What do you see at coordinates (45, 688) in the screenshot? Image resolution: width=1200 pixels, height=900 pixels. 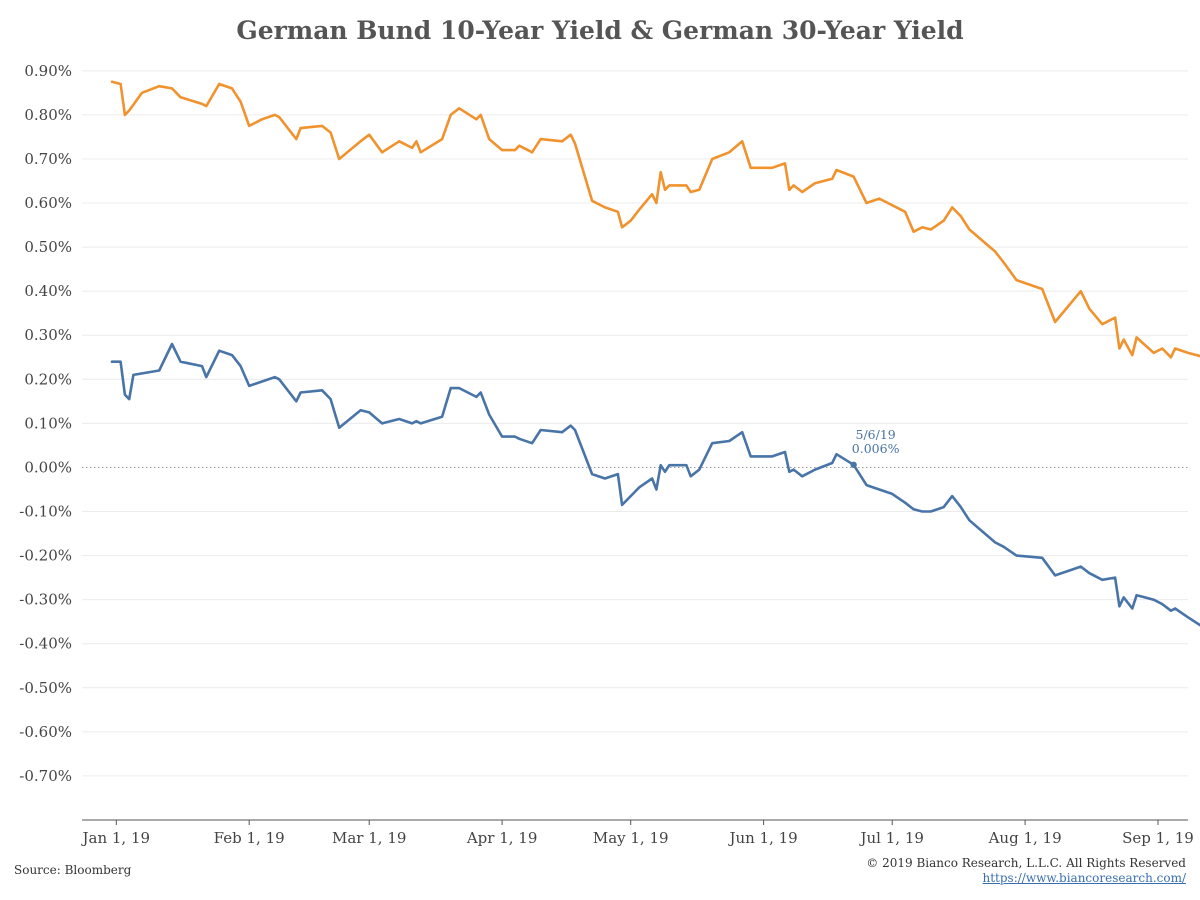 I see `y-tick-label: -0.50%` at bounding box center [45, 688].